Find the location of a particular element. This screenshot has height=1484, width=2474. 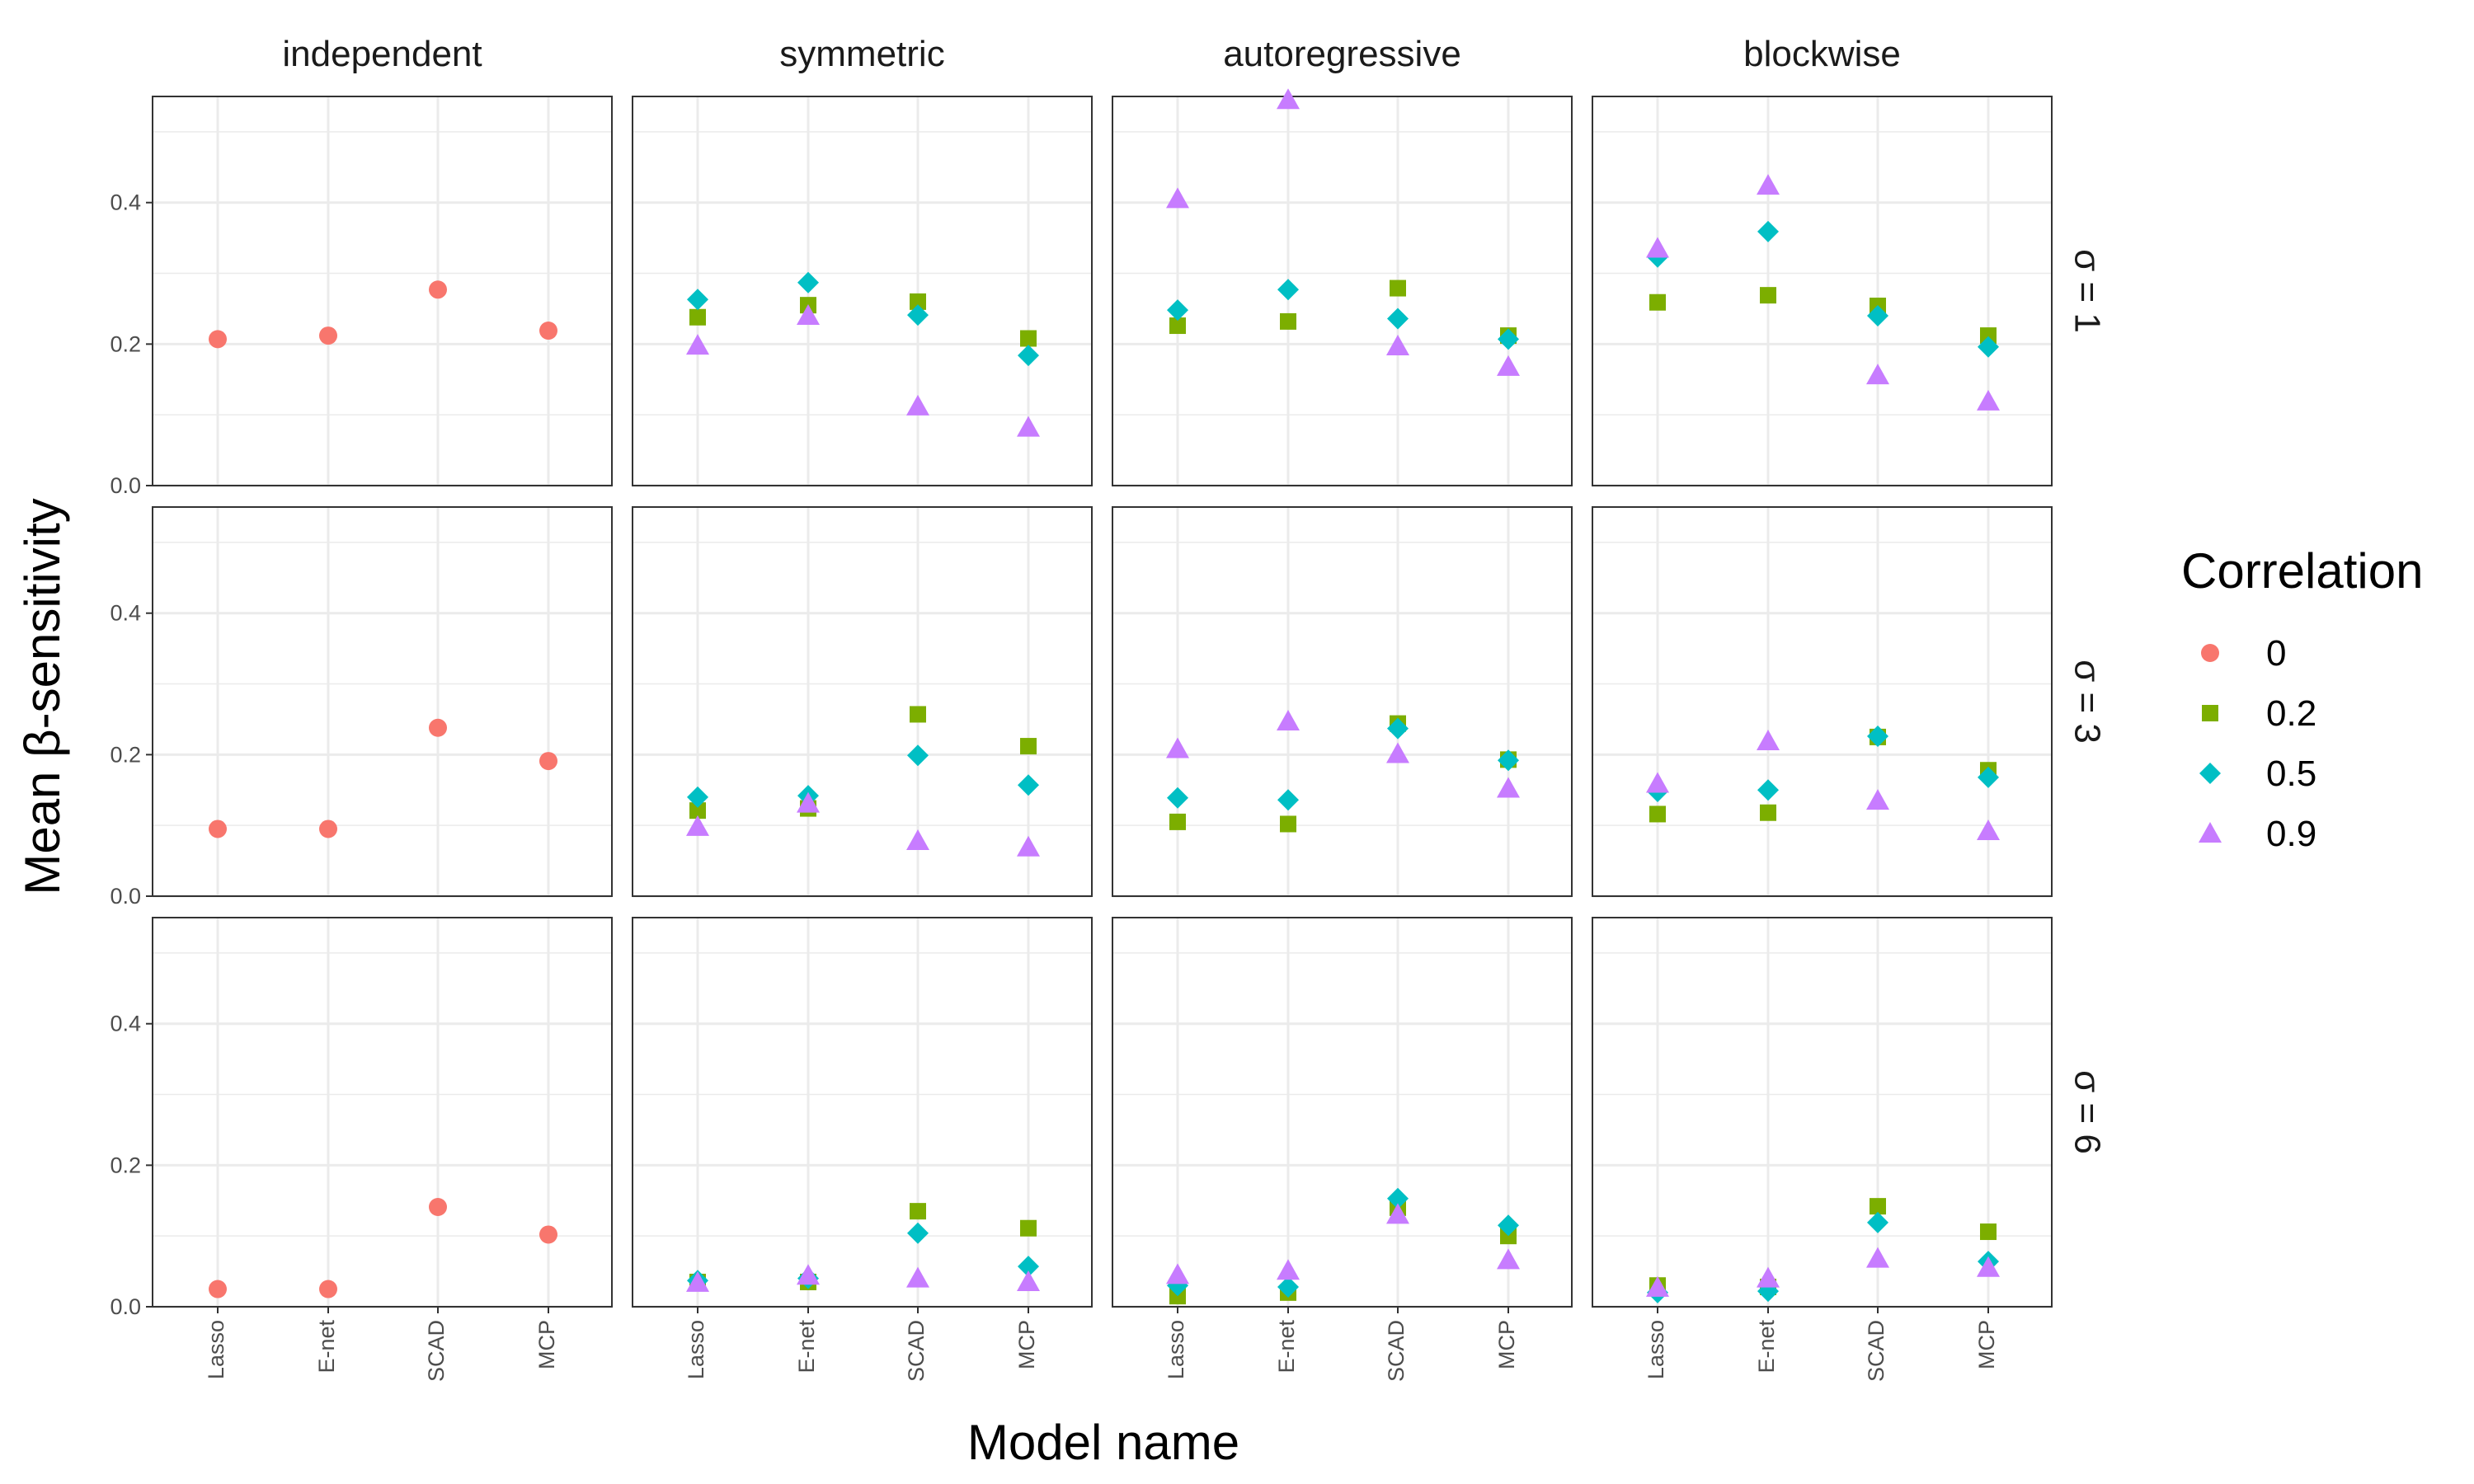

column-strip-label: independent is located at coordinates (382, 54).